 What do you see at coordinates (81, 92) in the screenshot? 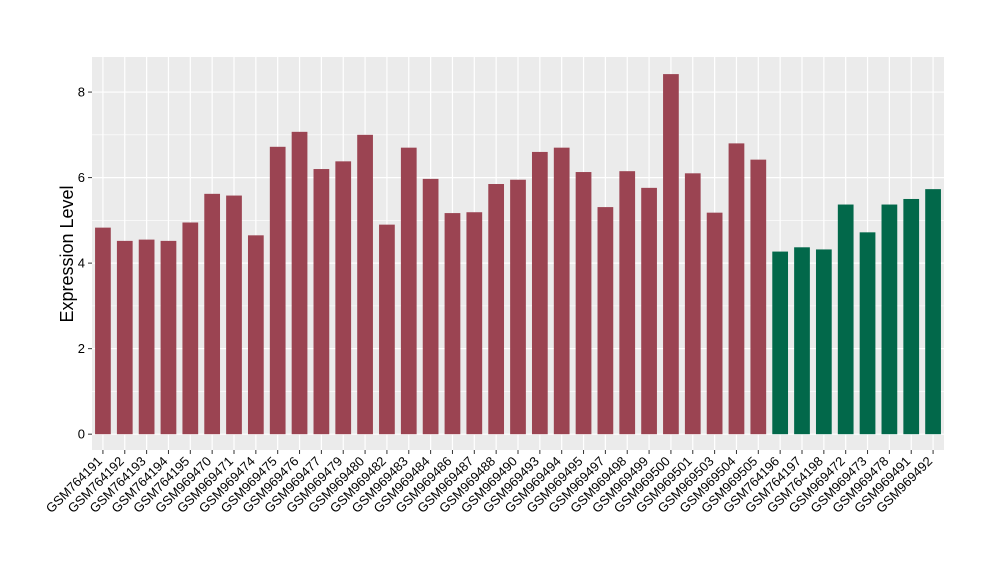
I see `y-tick-label: 8` at bounding box center [81, 92].